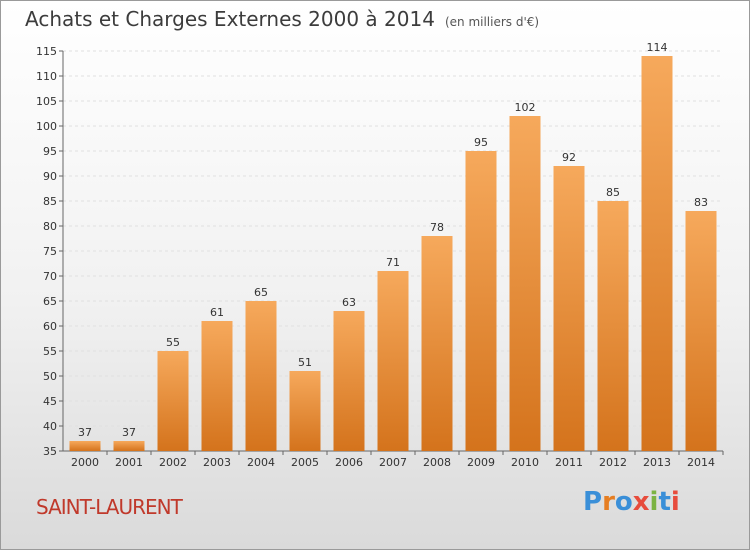 This screenshot has height=550, width=750. Describe the element at coordinates (50, 376) in the screenshot. I see `y-tick-label: 50` at that location.